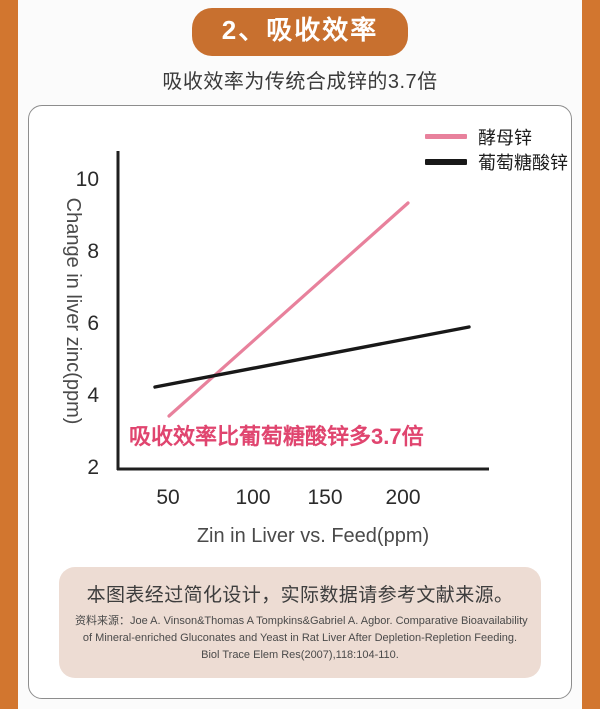 The image size is (600, 709). I want to click on x-tick-label: 50, so click(167, 497).